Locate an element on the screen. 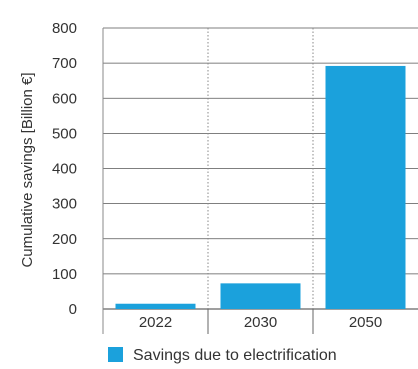 The width and height of the screenshot is (418, 369). x-tick-label-2022: 2022 is located at coordinates (155, 322).